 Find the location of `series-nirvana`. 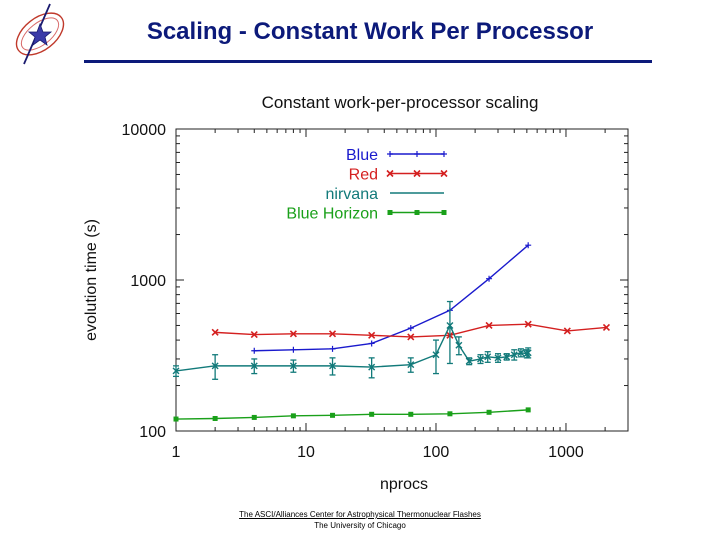

series-nirvana is located at coordinates (352, 340).